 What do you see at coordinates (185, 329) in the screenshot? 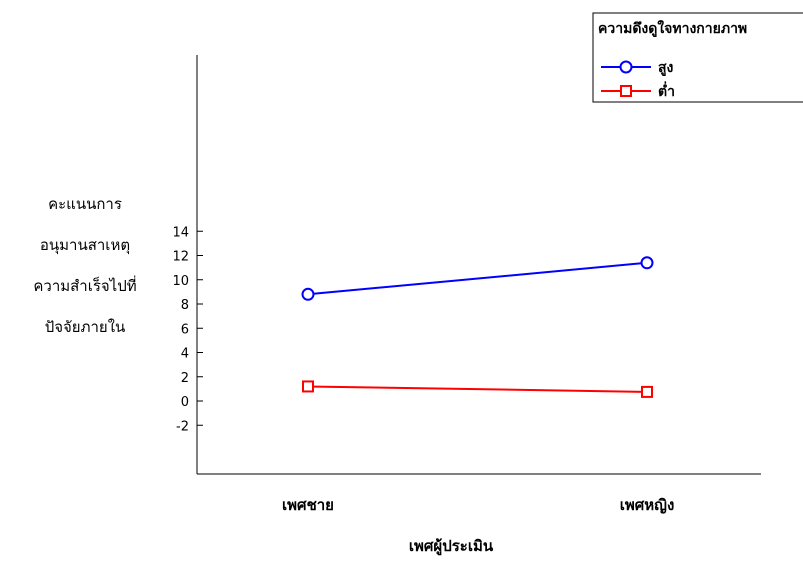
I see `y-tick-label: 6` at bounding box center [185, 329].